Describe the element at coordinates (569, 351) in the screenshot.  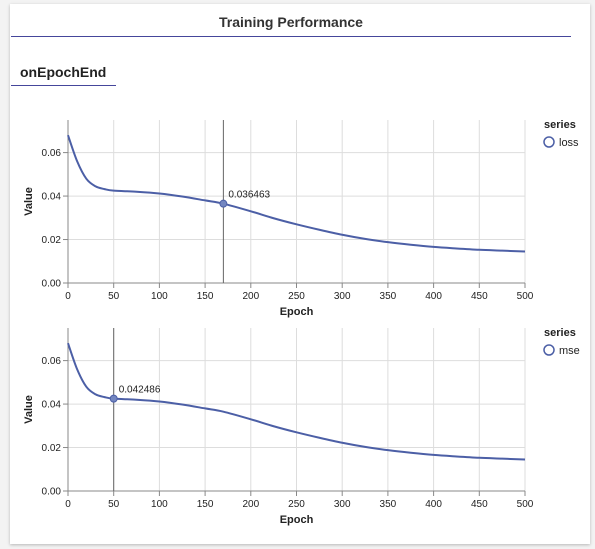
I see `legend-label-mse: mse` at that location.